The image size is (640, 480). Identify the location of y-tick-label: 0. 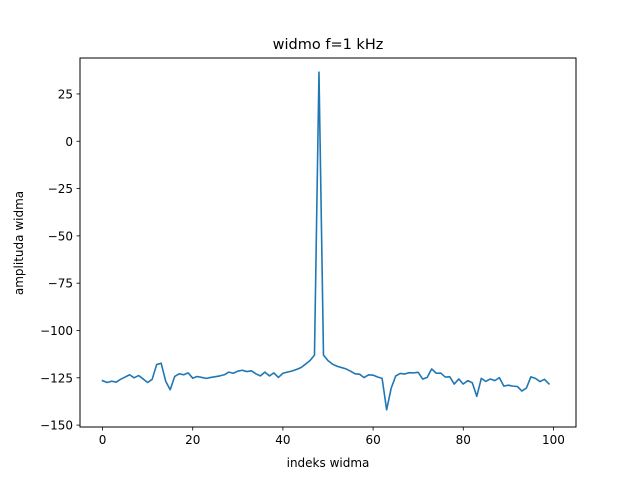
(69, 142).